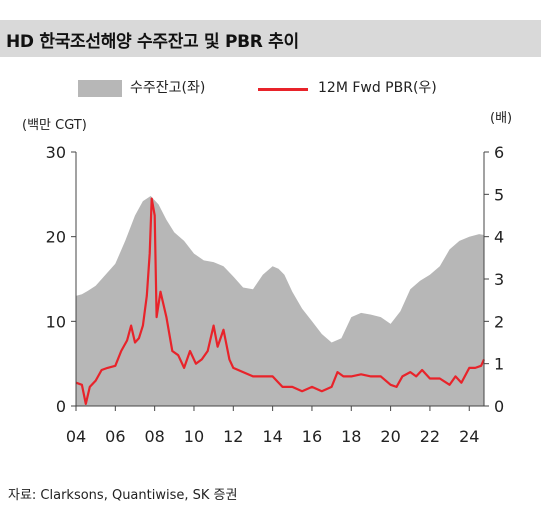 This screenshot has height=509, width=541. Describe the element at coordinates (56, 152) in the screenshot. I see `left-tick-label: 30` at that location.